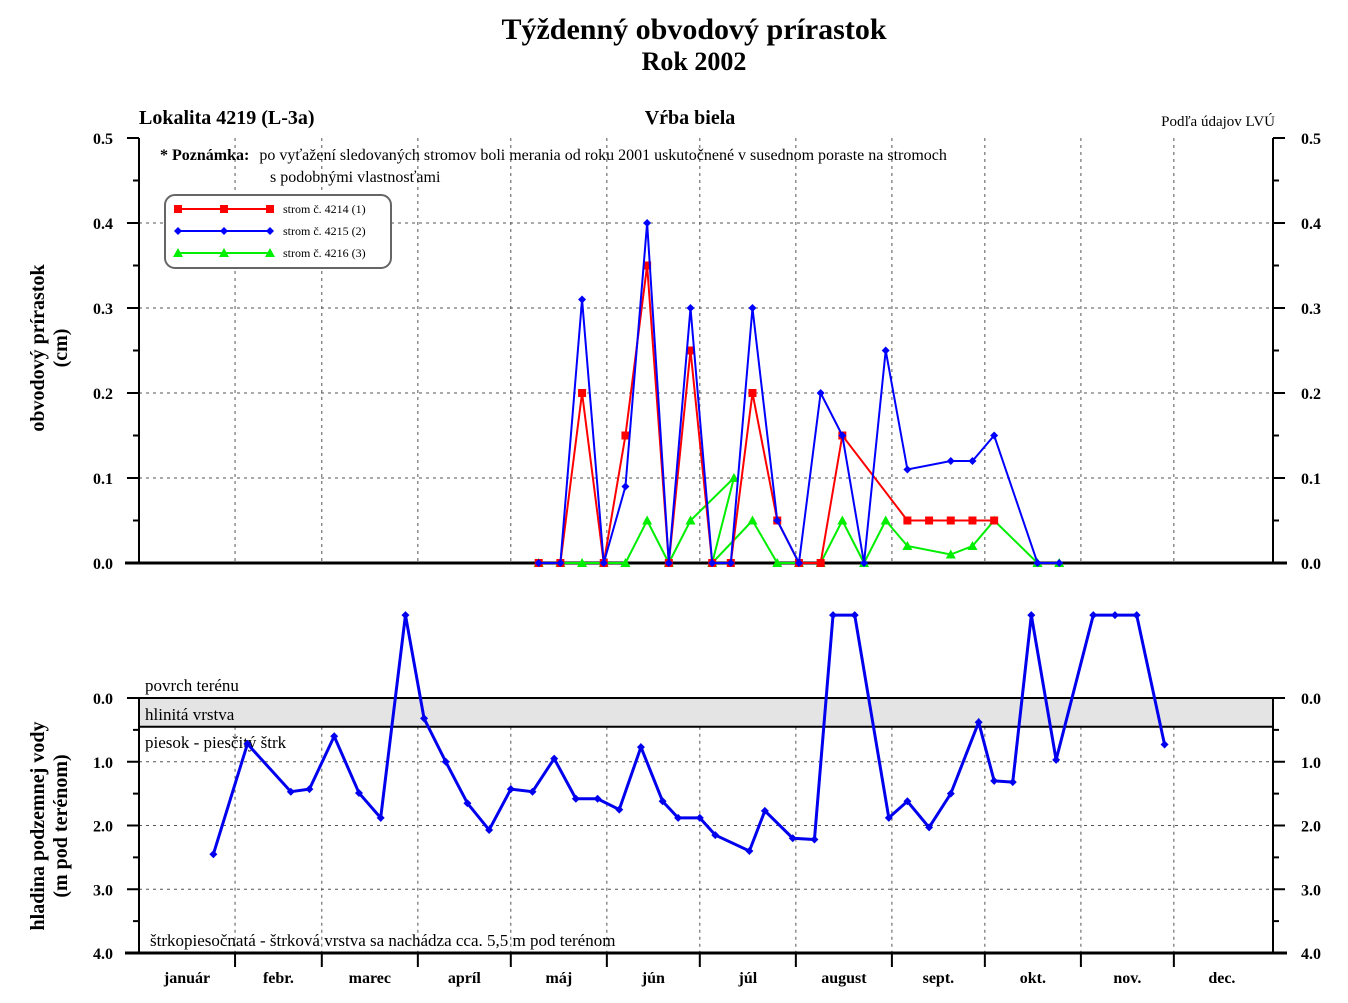 The height and width of the screenshot is (1003, 1348). Describe the element at coordinates (61, 825) in the screenshot. I see `water-ylabel-line2: (m pod terénom)` at that location.